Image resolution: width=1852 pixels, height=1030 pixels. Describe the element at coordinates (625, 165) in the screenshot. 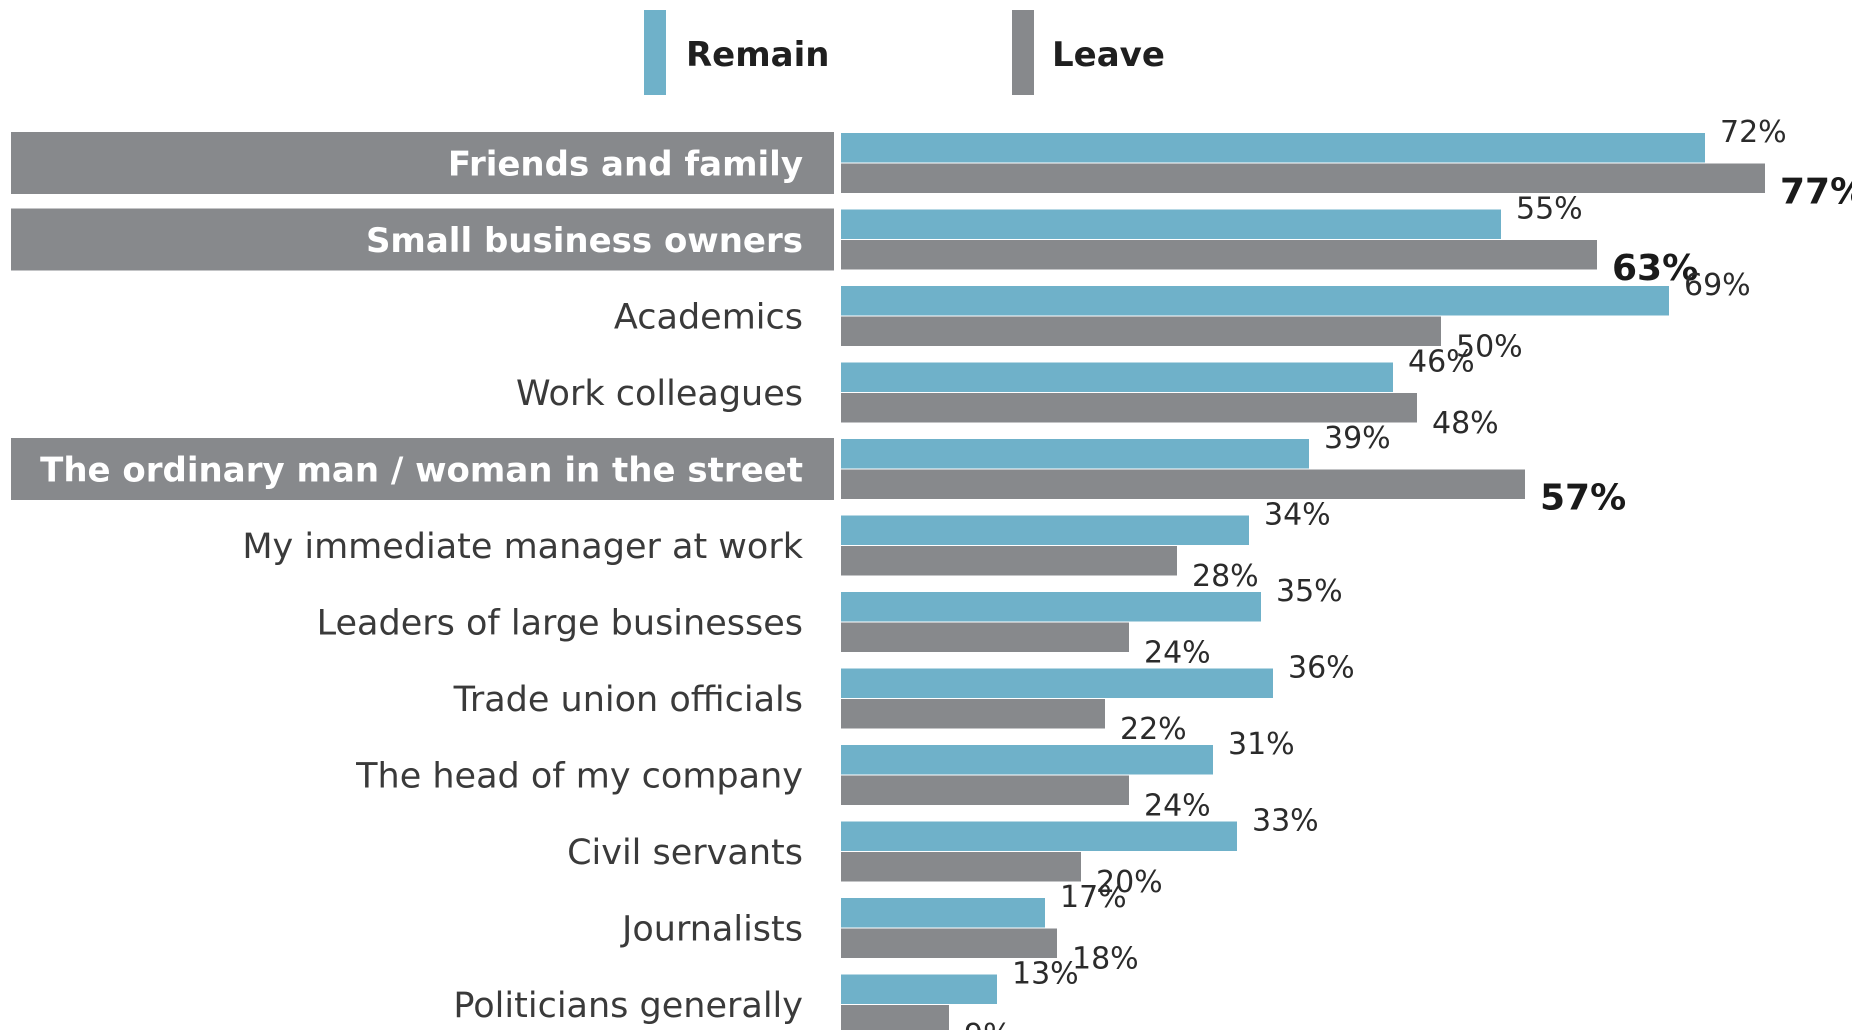

I see `category-label: Friends and family` at that location.